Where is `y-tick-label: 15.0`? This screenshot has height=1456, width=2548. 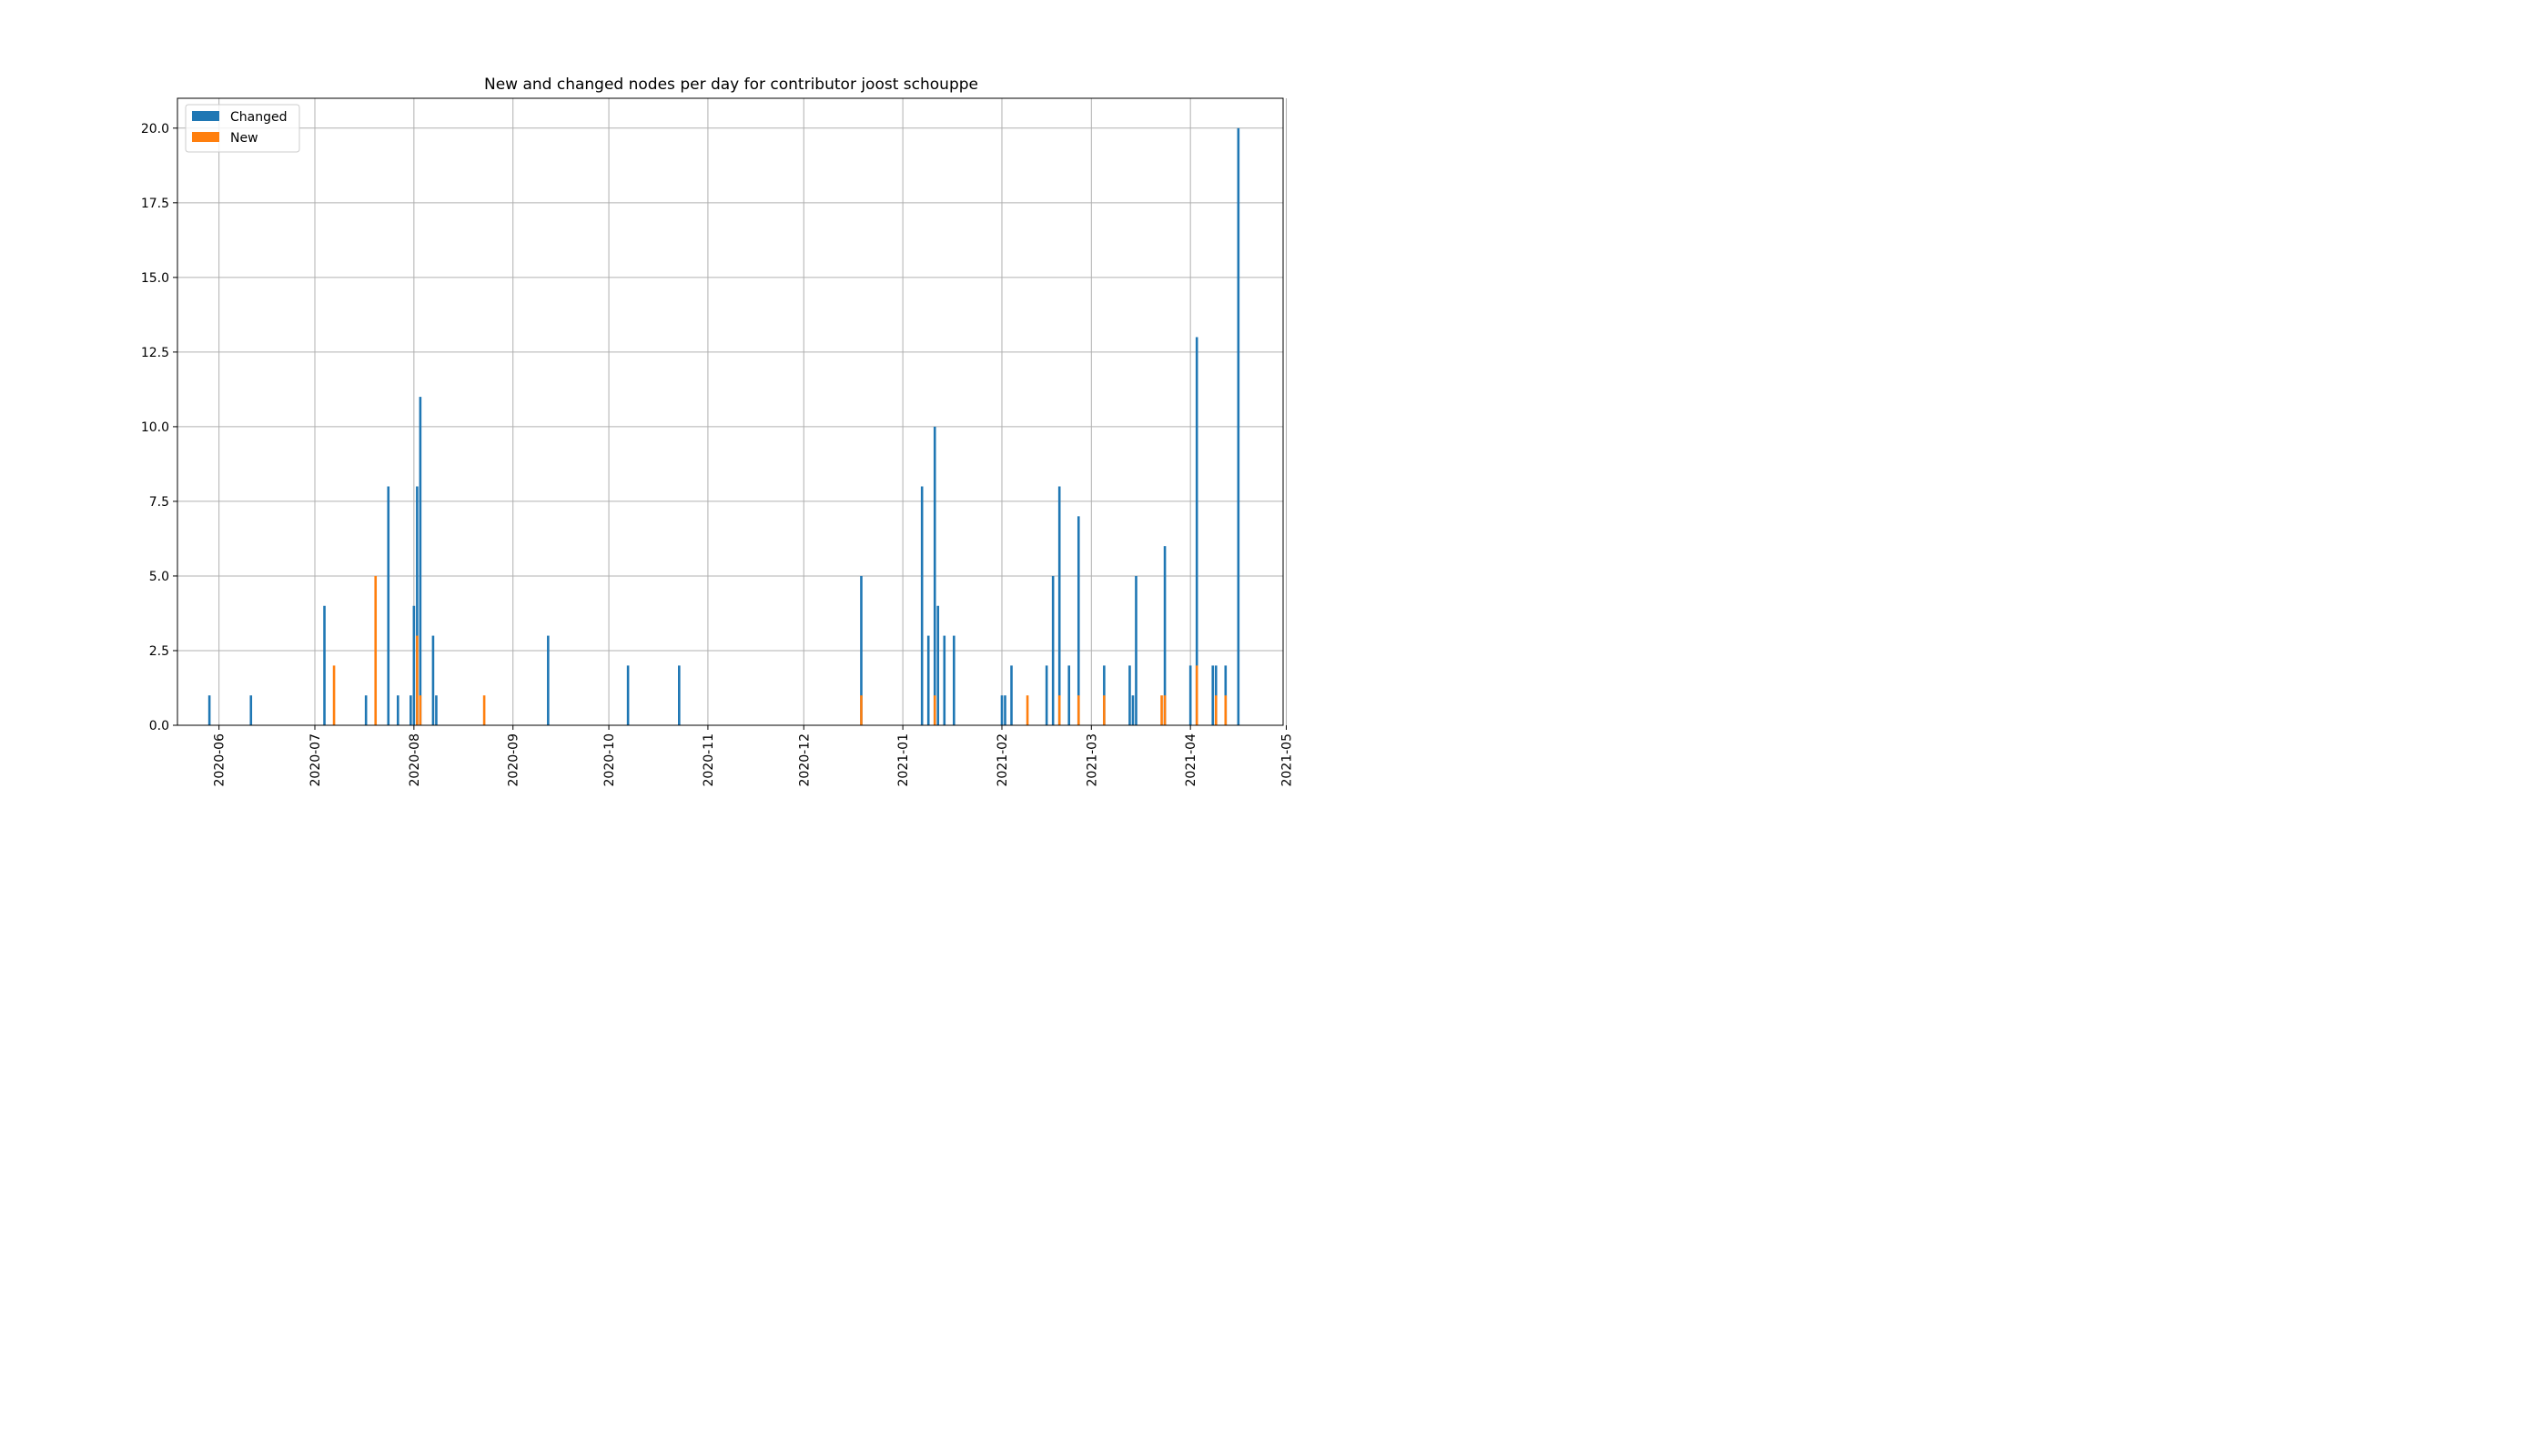
y-tick-label: 15.0 is located at coordinates (155, 279).